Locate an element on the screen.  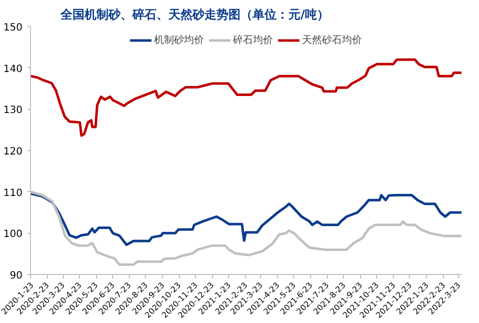
legend-label: 机制砂均价 is located at coordinates (179, 40).